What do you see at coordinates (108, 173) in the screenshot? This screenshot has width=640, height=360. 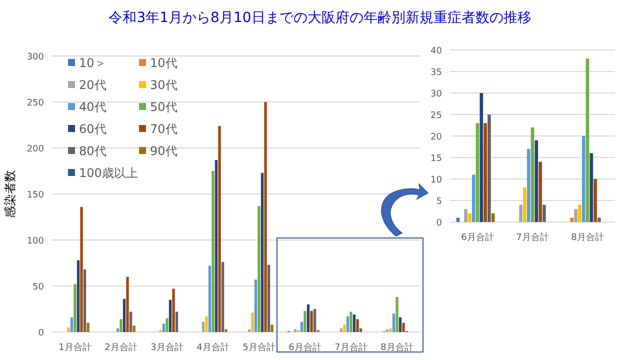 I see `legend-label: 100歳以上` at bounding box center [108, 173].